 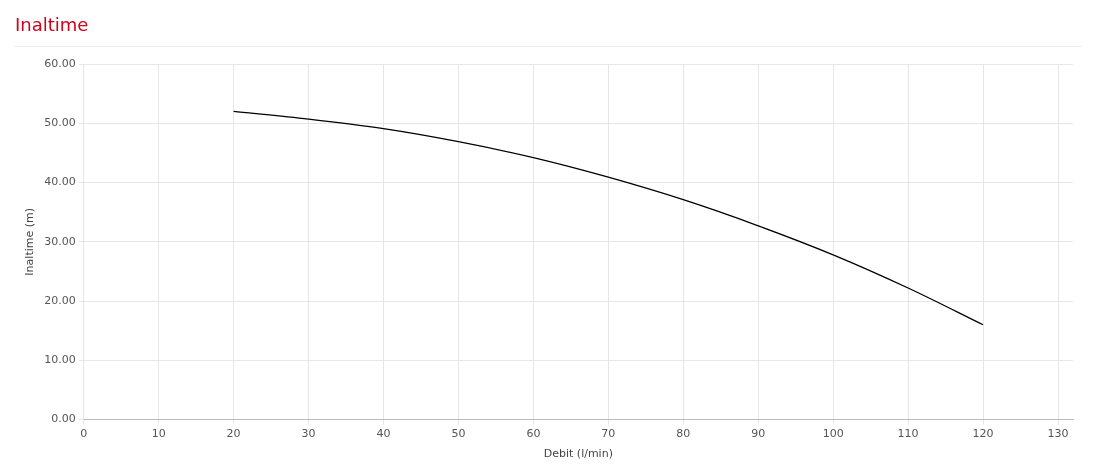 What do you see at coordinates (158, 434) in the screenshot?
I see `x-tick-label: 10` at bounding box center [158, 434].